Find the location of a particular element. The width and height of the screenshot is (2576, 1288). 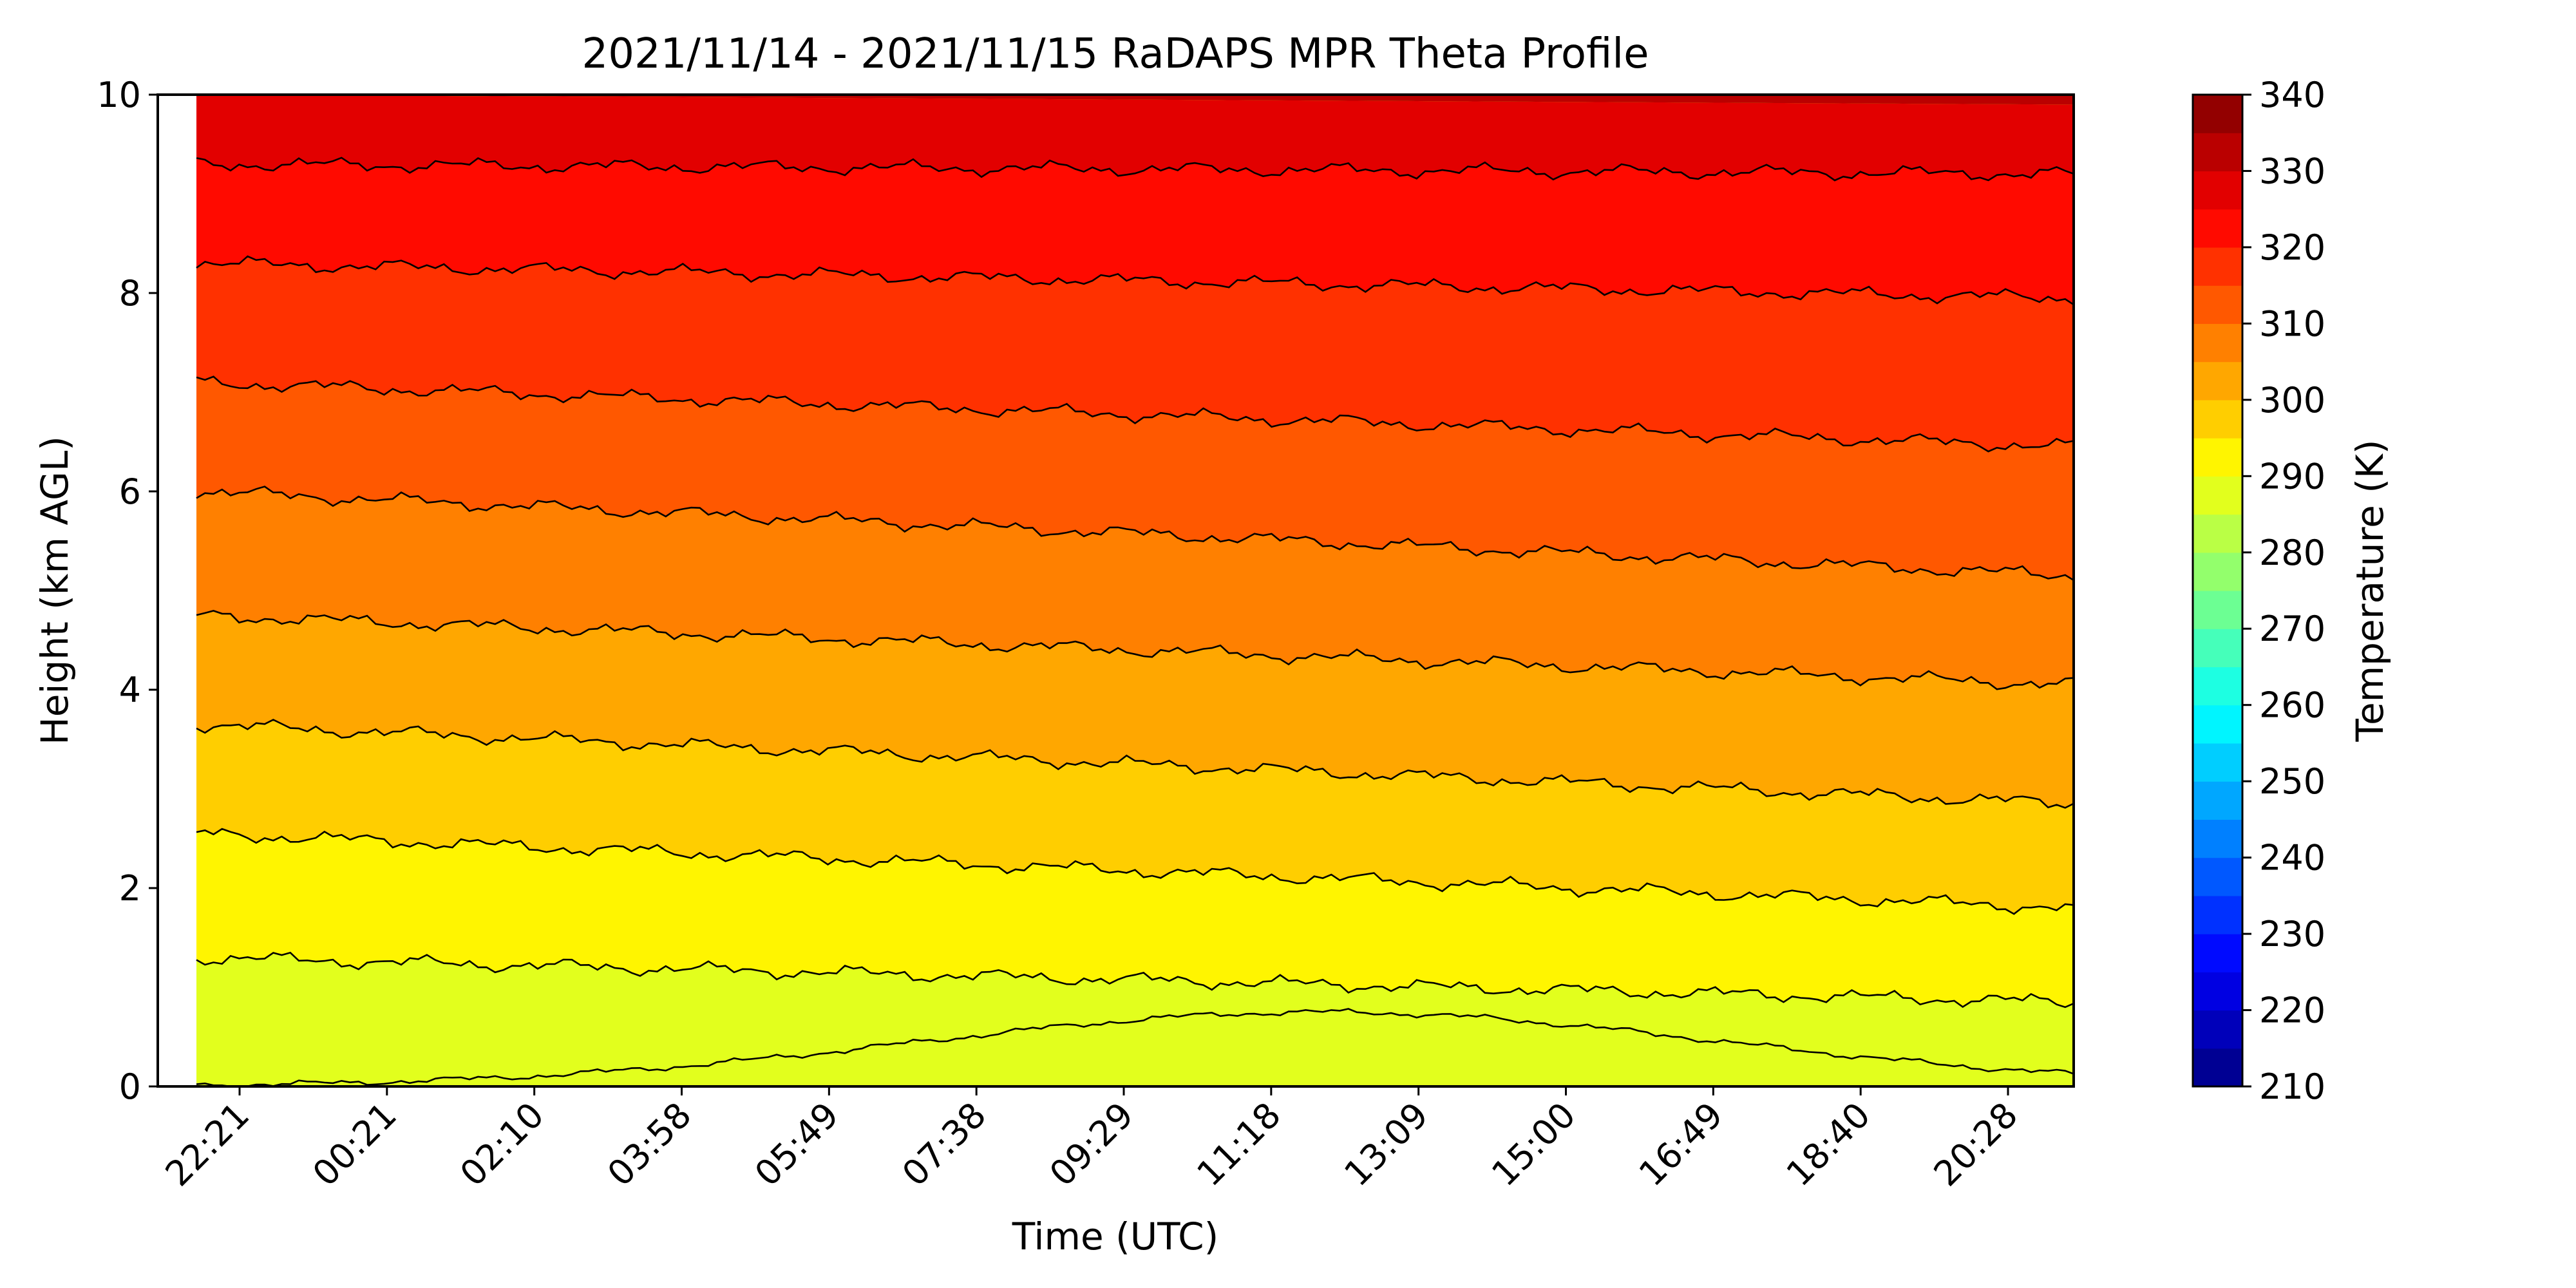

colorbar-label: Temperature (K) is located at coordinates (2370, 590).